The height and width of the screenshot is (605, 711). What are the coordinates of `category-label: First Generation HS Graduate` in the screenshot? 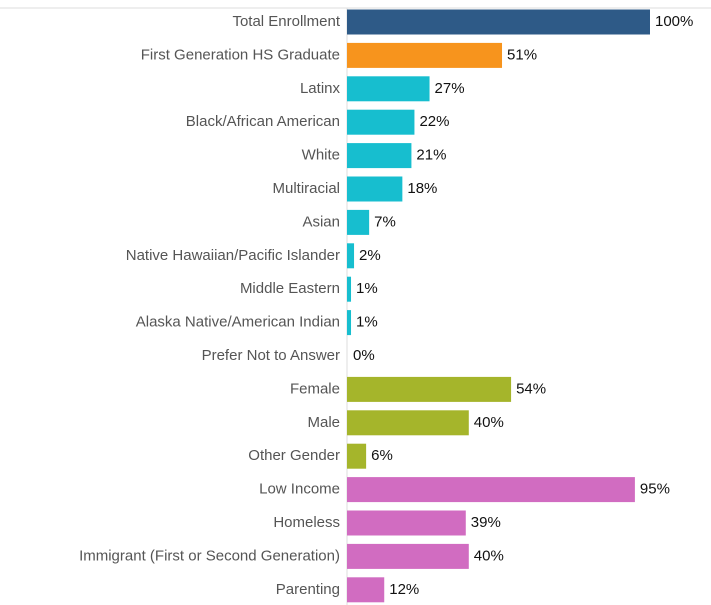 It's located at (240, 54).